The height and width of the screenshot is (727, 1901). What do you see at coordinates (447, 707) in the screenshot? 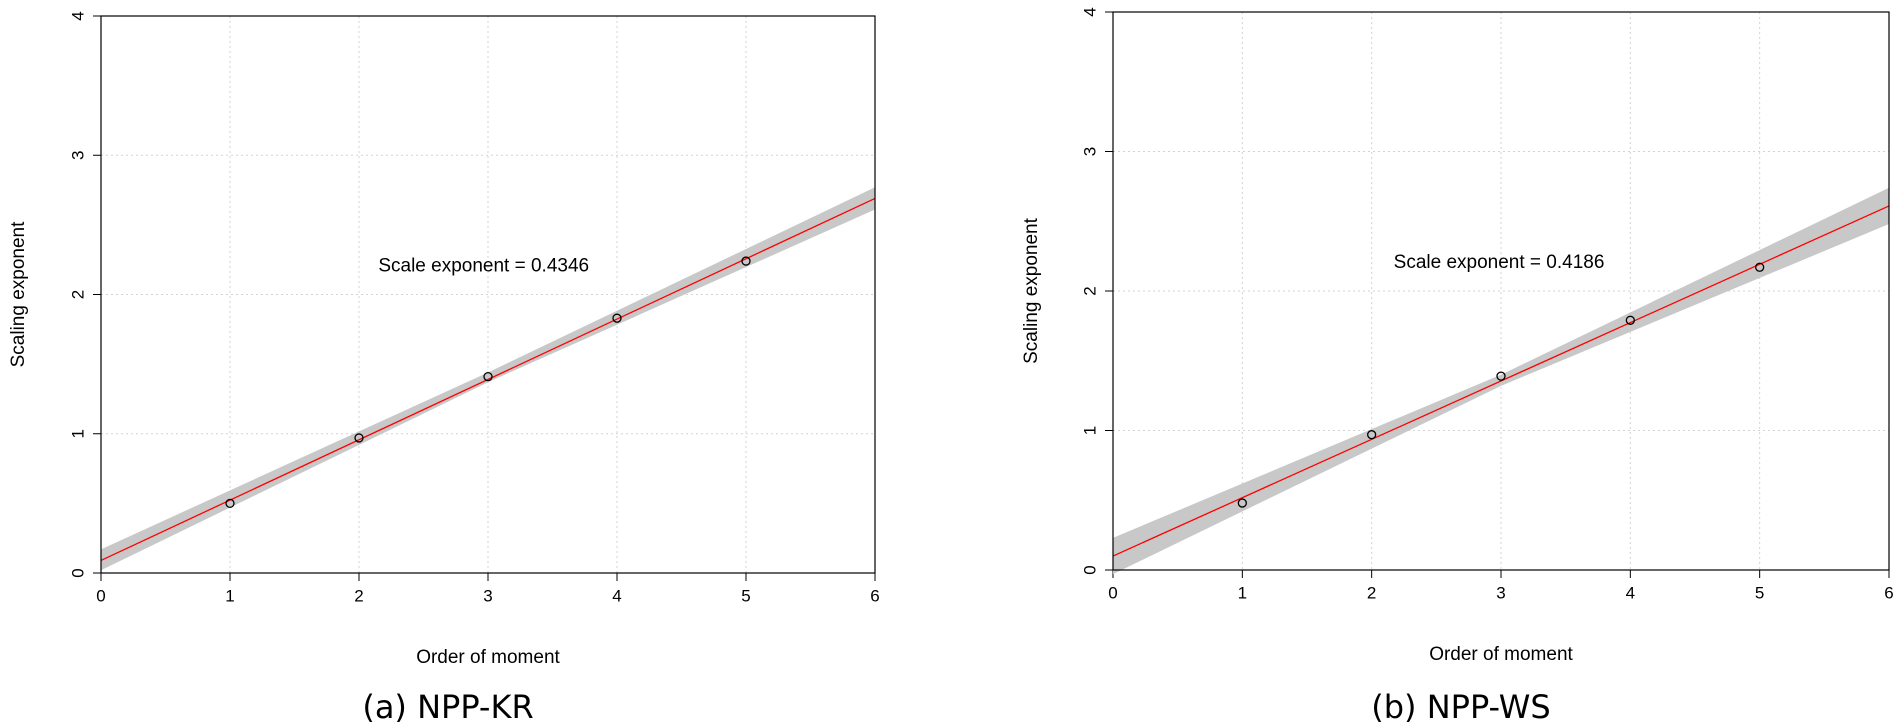
I see `chart-title: (a) NPP-KR` at bounding box center [447, 707].